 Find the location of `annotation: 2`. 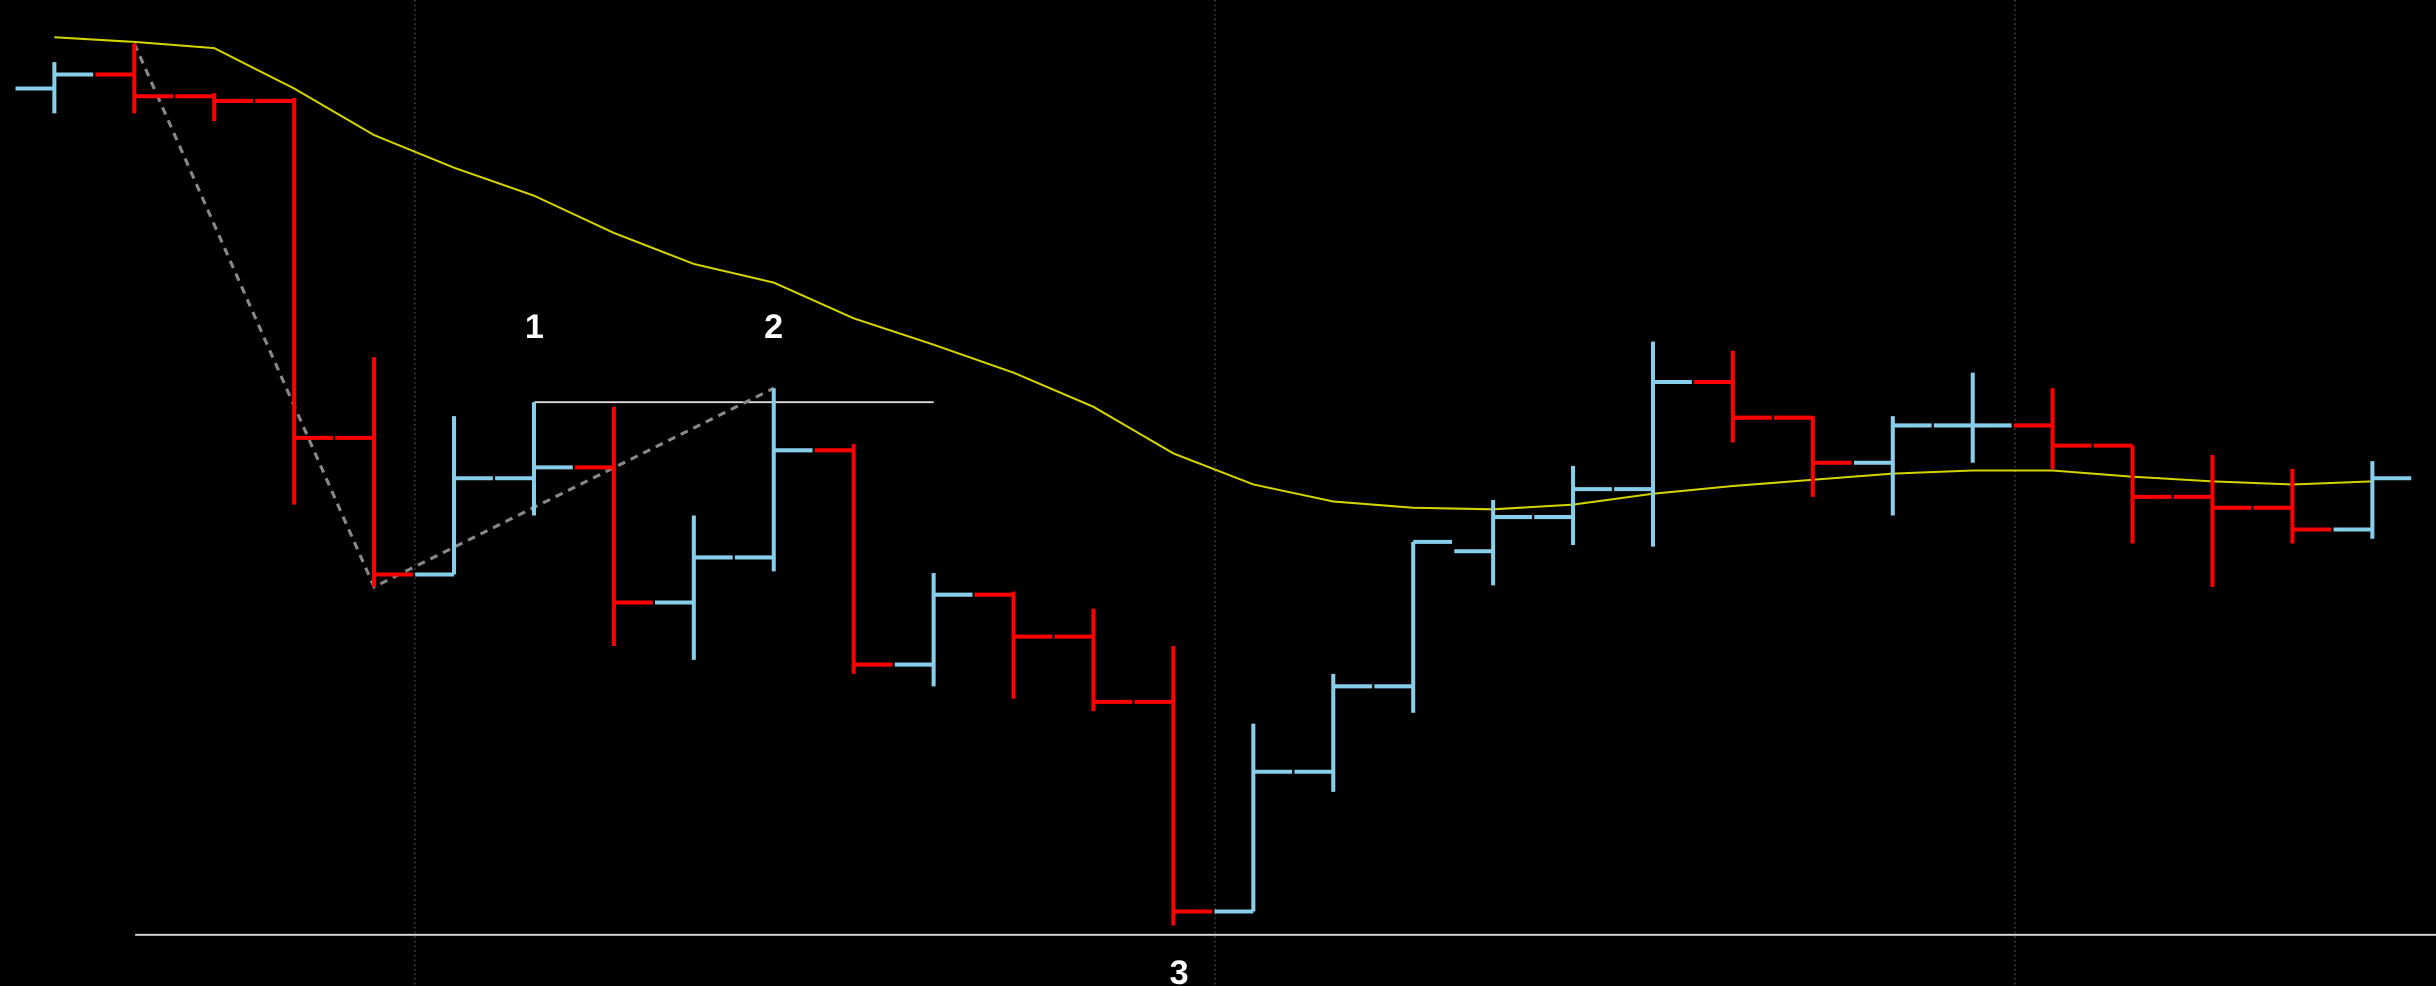

annotation: 2 is located at coordinates (773, 327).